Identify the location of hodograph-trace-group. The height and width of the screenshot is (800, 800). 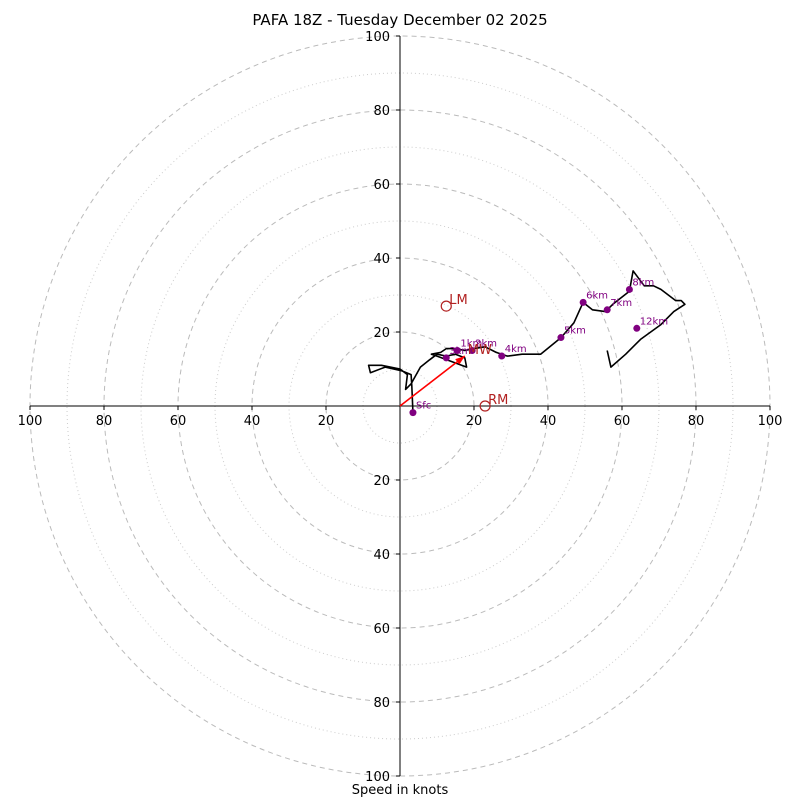
(526, 341).